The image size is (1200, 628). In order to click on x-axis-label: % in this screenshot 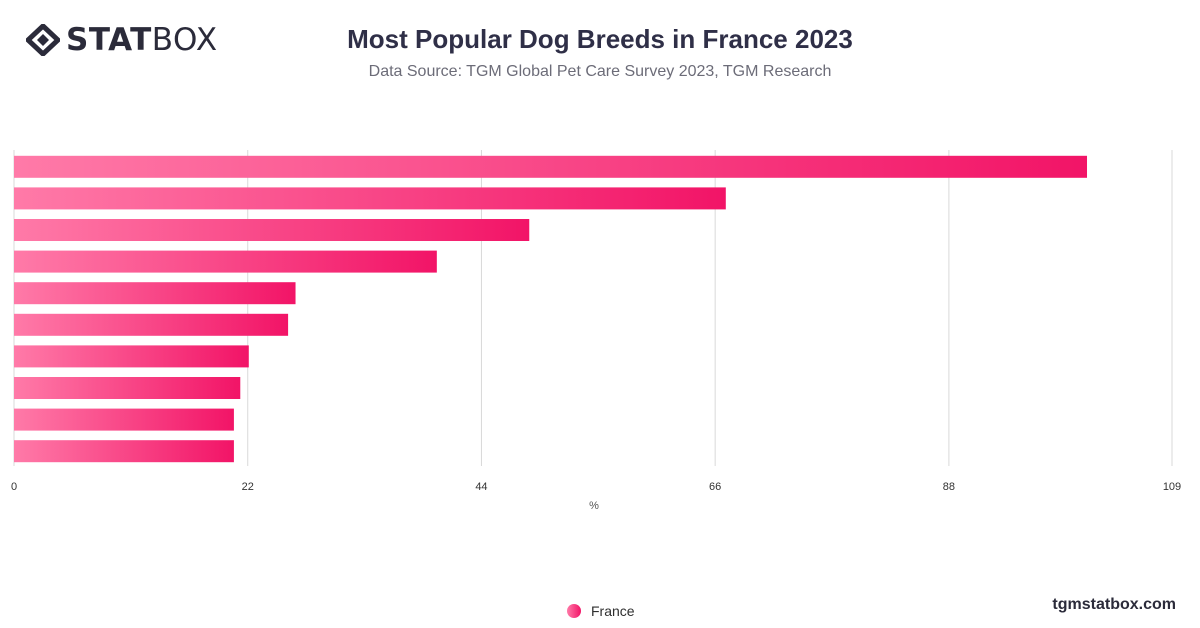, I will do `click(594, 506)`.